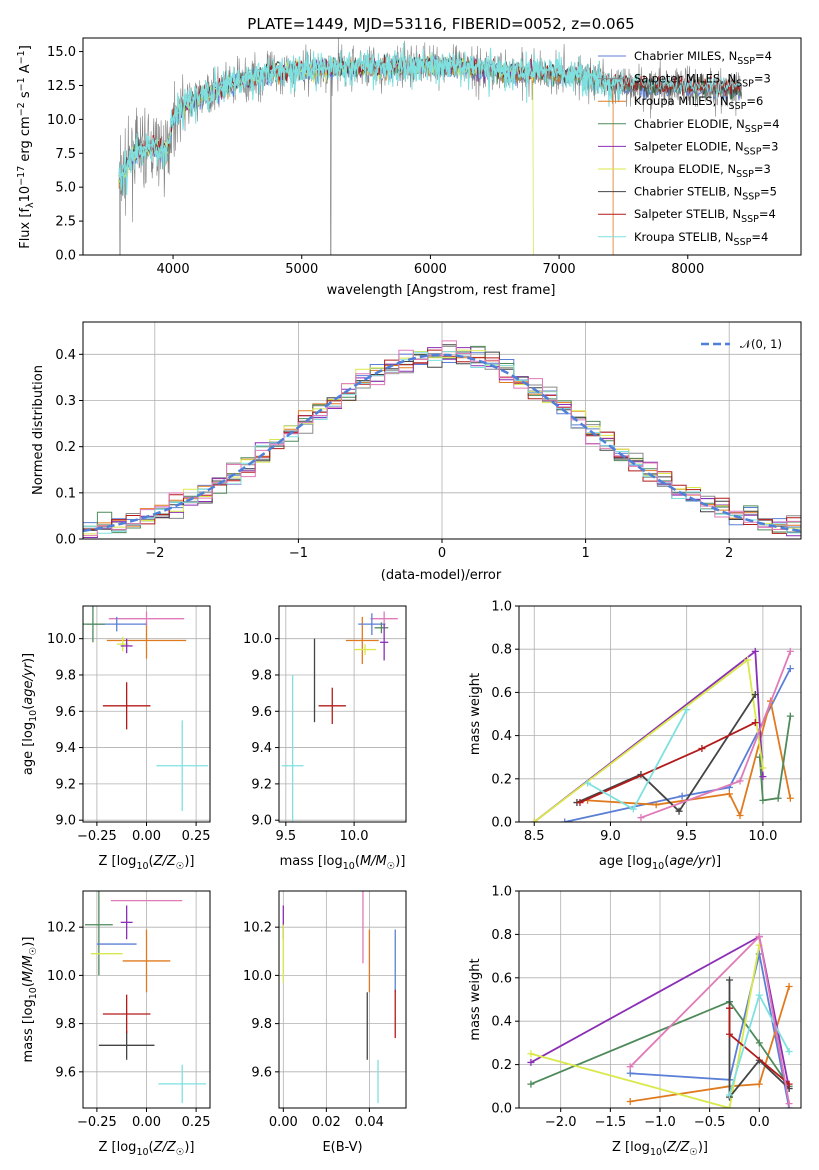  Describe the element at coordinates (637, 760) in the screenshot. I see `weight-line-kroupa_stelib` at that location.